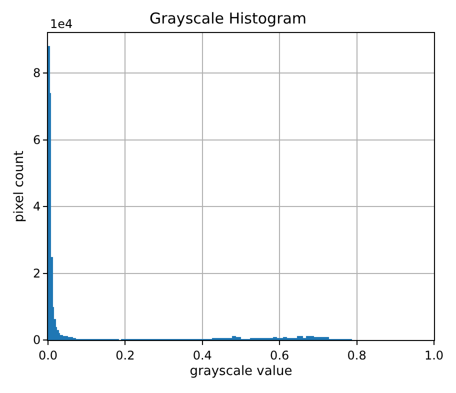 The width and height of the screenshot is (456, 393). Describe the element at coordinates (61, 24) in the screenshot. I see `text: 1e4` at that location.